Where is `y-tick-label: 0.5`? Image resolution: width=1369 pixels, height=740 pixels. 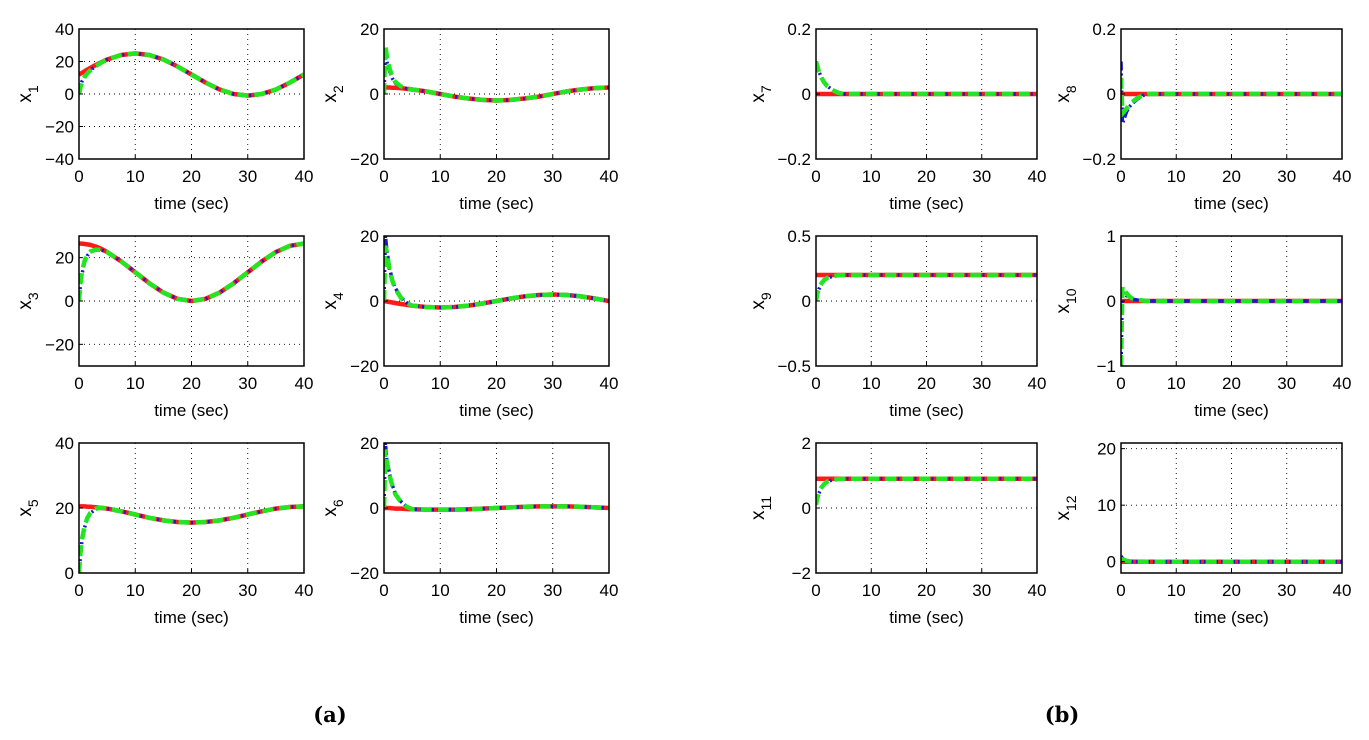
y-tick-label: 0.5 is located at coordinates (799, 236).